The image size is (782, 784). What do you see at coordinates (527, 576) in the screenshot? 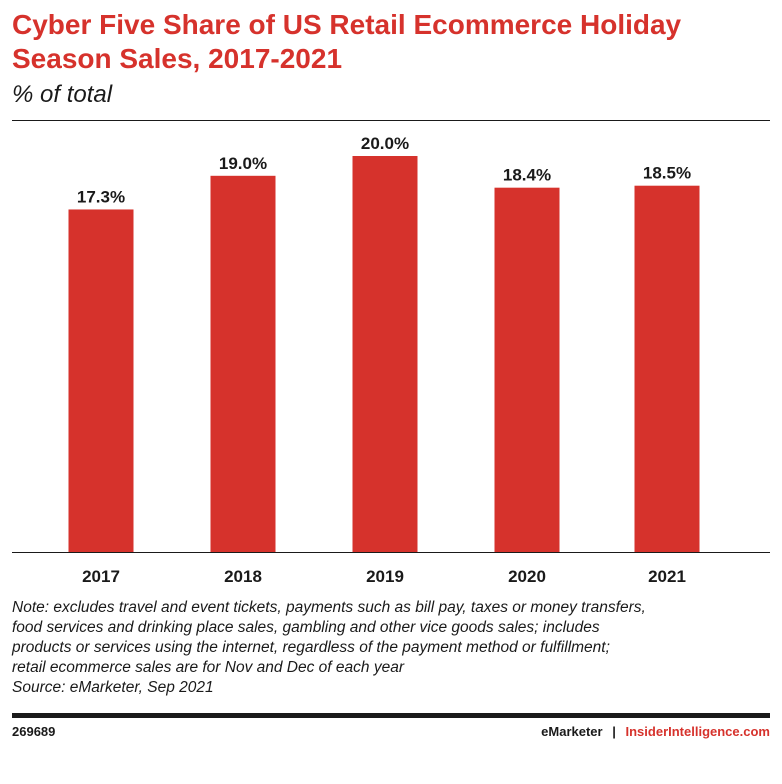
I see `x-tick-2020: 2020` at bounding box center [527, 576].